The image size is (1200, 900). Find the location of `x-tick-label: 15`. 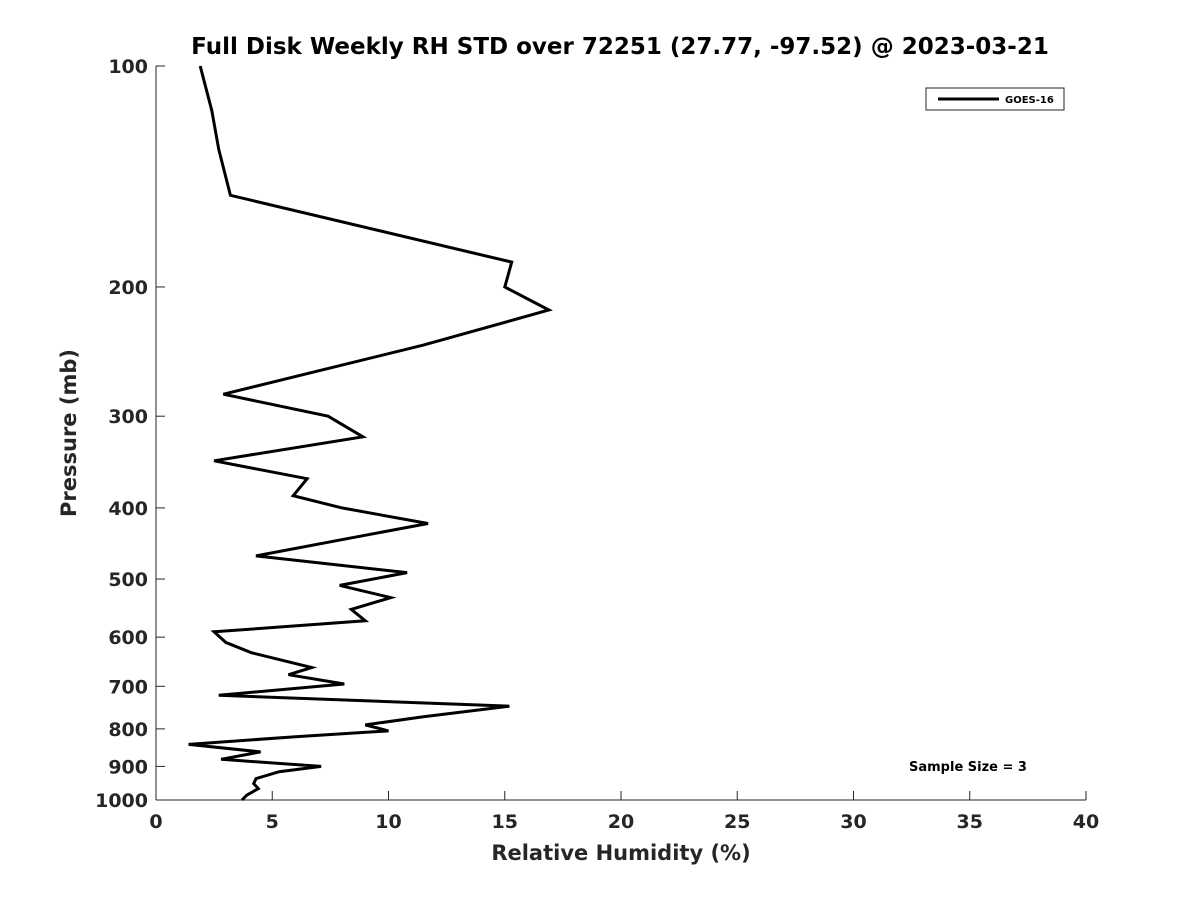

x-tick-label: 15 is located at coordinates (505, 822).